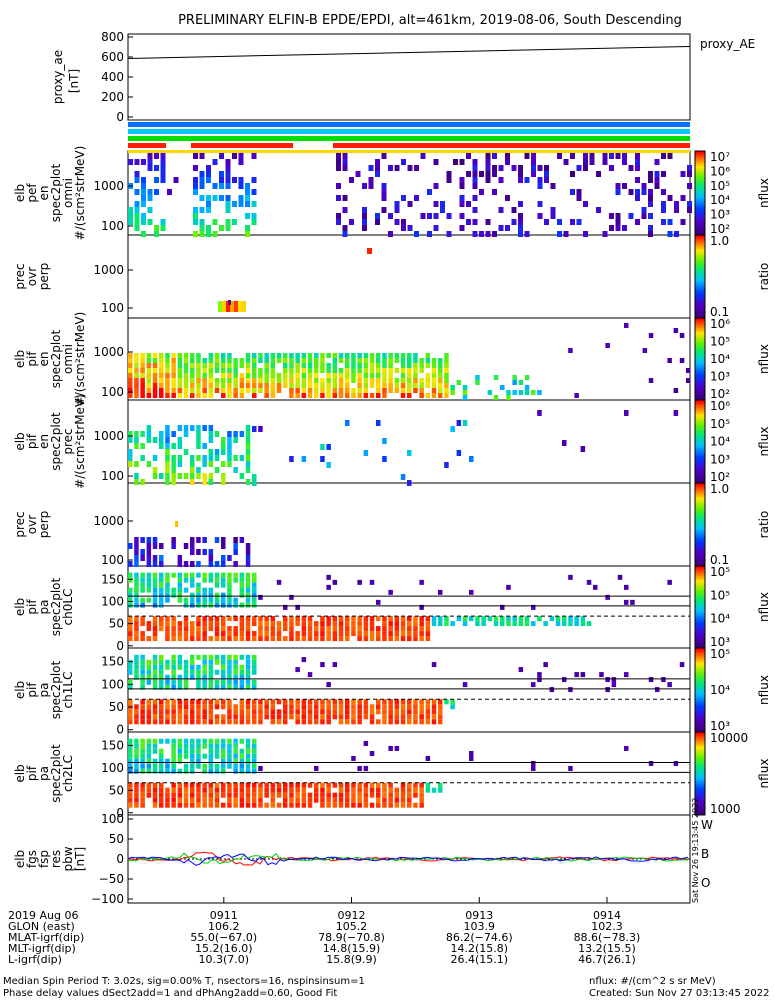  Describe the element at coordinates (410, 195) in the screenshot. I see `elb-pef-omni-cells` at that location.